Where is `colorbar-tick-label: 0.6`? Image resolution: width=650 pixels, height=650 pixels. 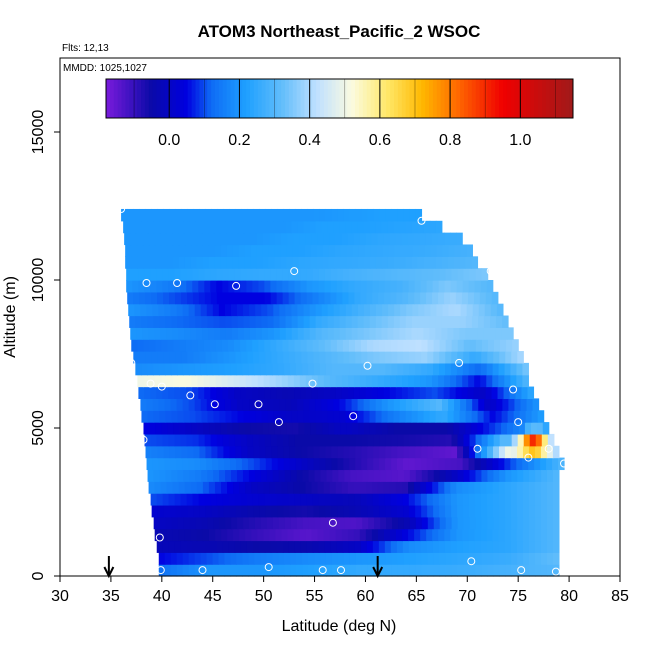 colorbar-tick-label: 0.6 is located at coordinates (380, 140).